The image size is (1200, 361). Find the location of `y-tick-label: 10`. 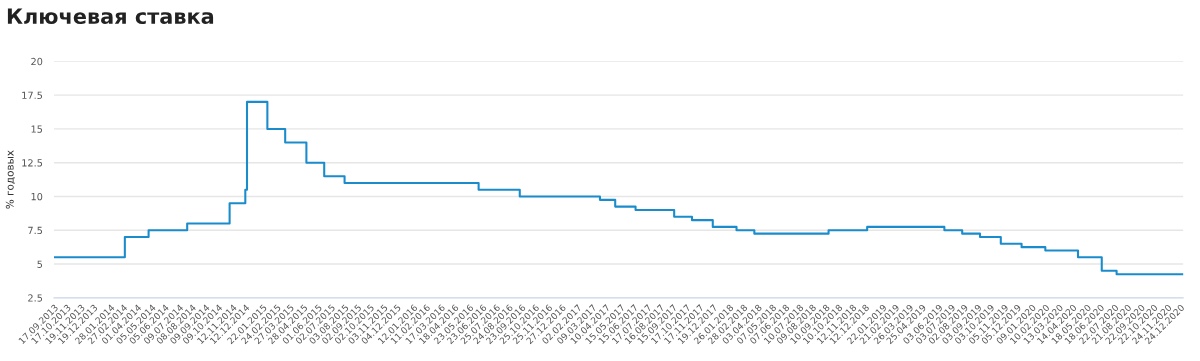

y-tick-label: 10 is located at coordinates (37, 196).